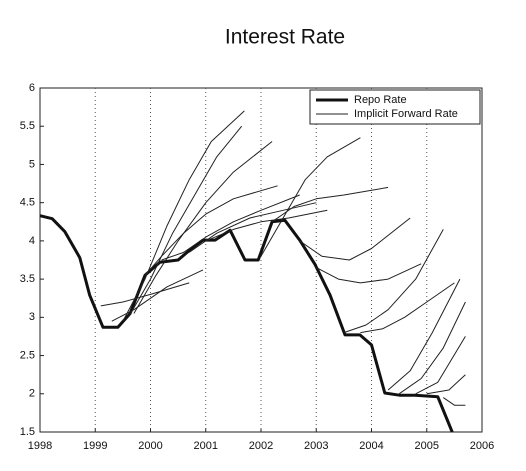  Describe the element at coordinates (27, 432) in the screenshot. I see `y-tick-label: 1.5` at that location.